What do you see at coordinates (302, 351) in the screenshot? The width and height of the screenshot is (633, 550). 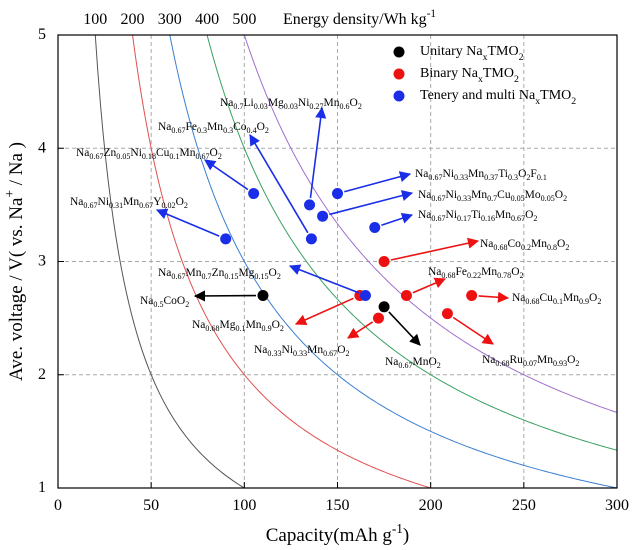 I see `point-label: Na0.33Ni0.33Mn0.67O2` at bounding box center [302, 351].